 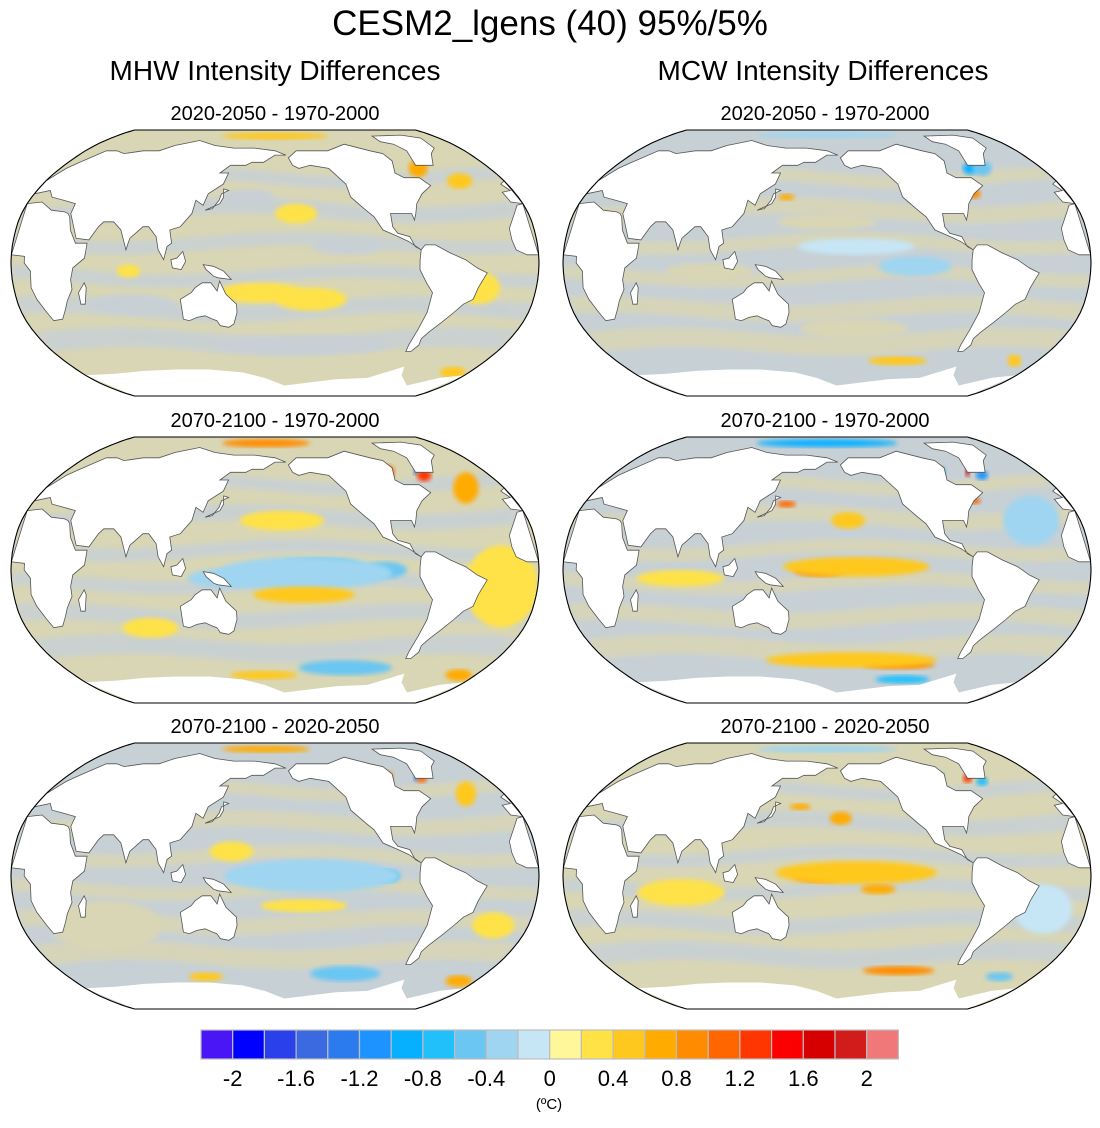 What do you see at coordinates (217, 272) in the screenshot?
I see `land-new-guinea` at bounding box center [217, 272].